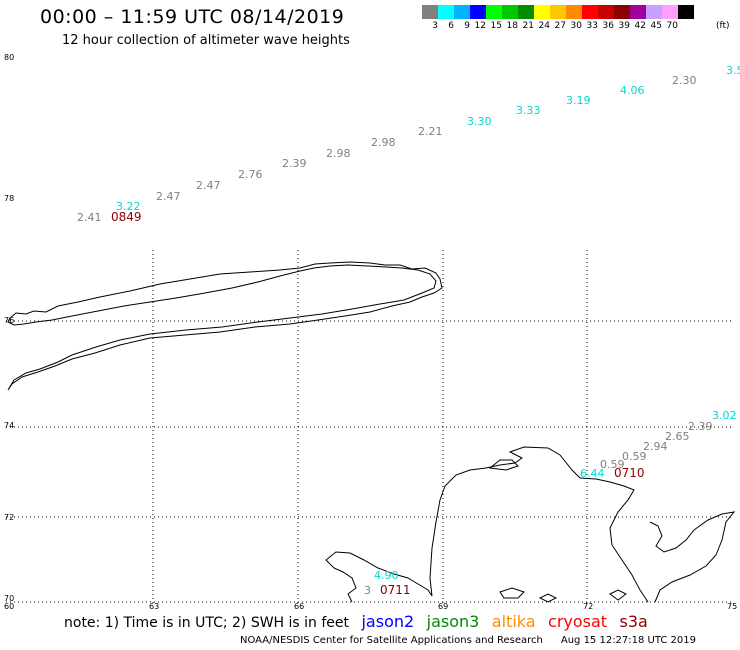 This screenshot has width=740, height=650. Describe the element at coordinates (480, 26) in the screenshot. I see `legend-label: 12` at that location.